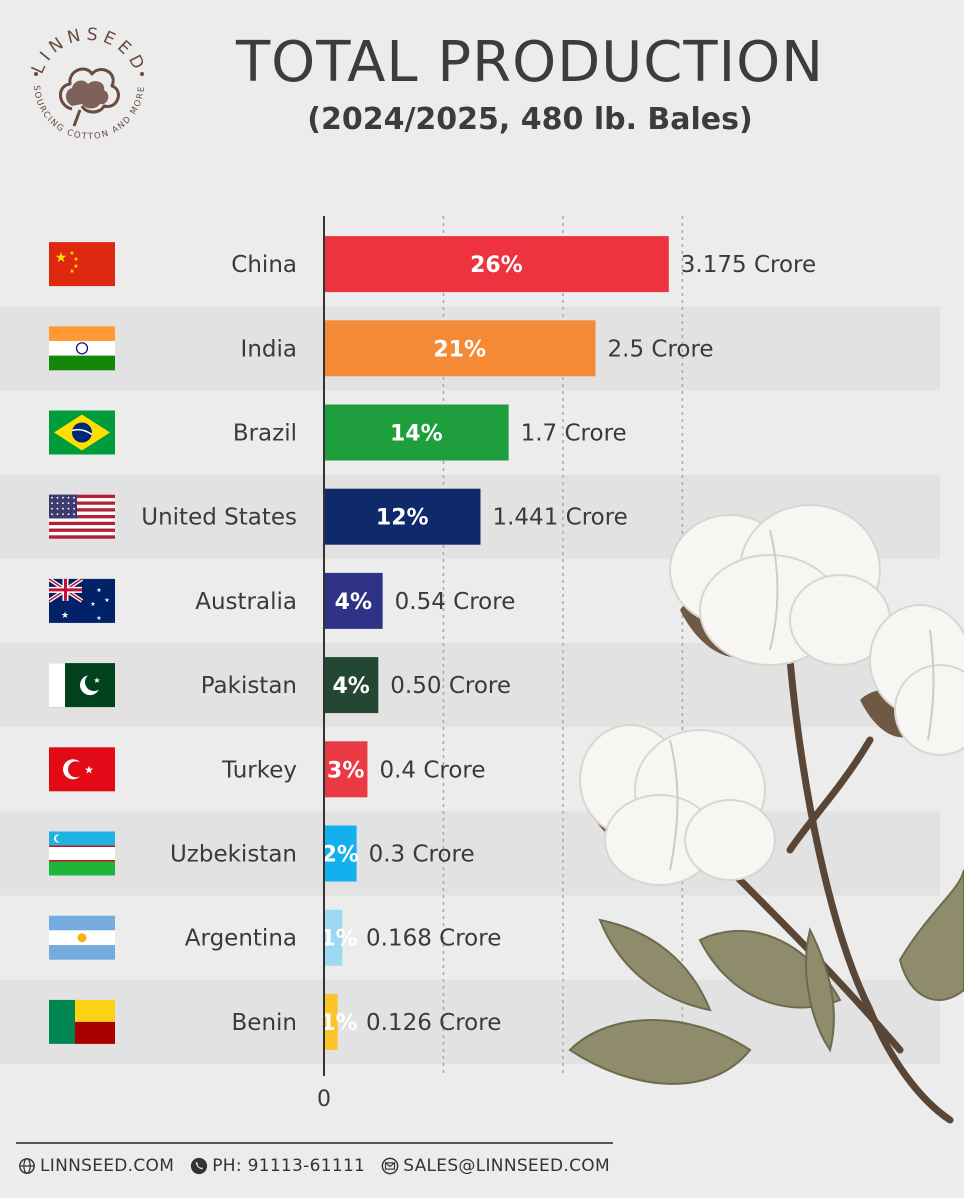  I want to click on page-title: TOTAL PRODUCTION, so click(530, 62).